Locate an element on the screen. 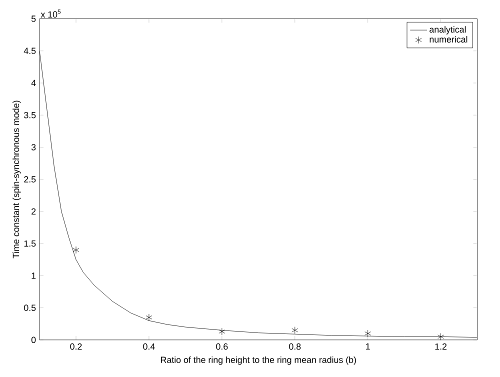  y-tick-label: 2.5 is located at coordinates (30, 179).